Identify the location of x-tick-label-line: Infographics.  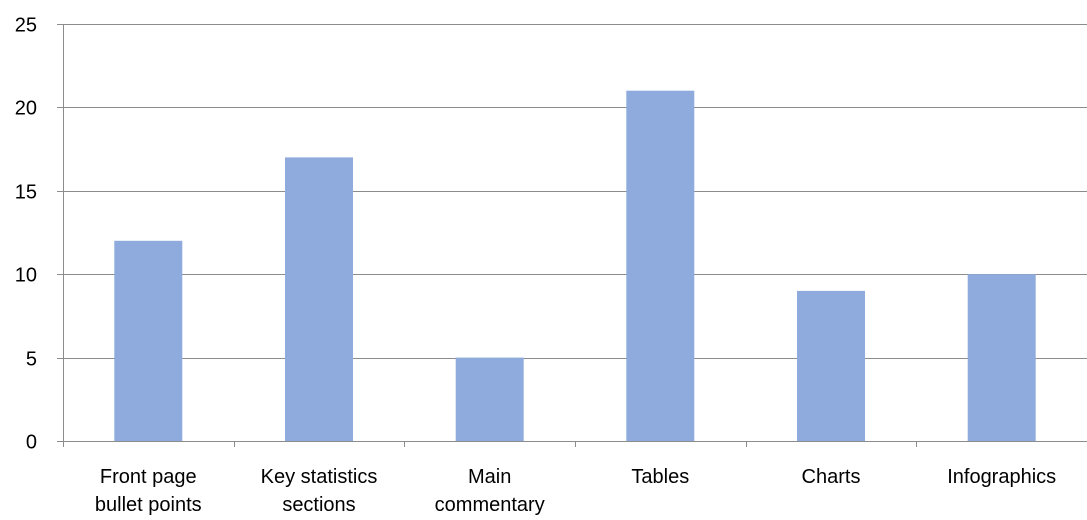
(1001, 477).